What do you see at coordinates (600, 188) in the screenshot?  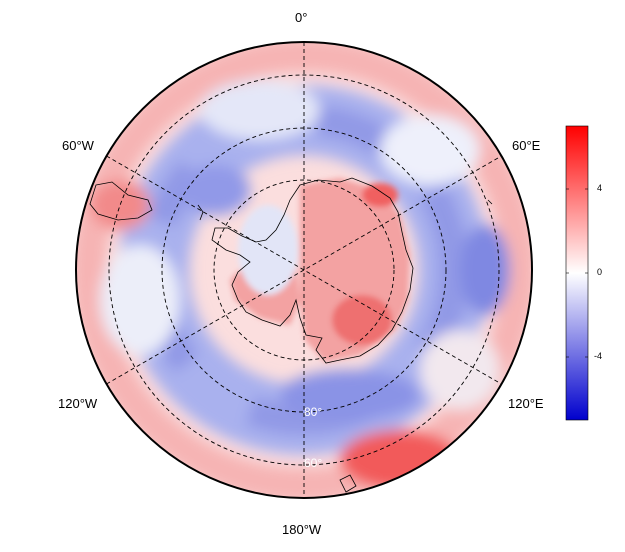 I see `colorbar-tick-4: 4` at bounding box center [600, 188].